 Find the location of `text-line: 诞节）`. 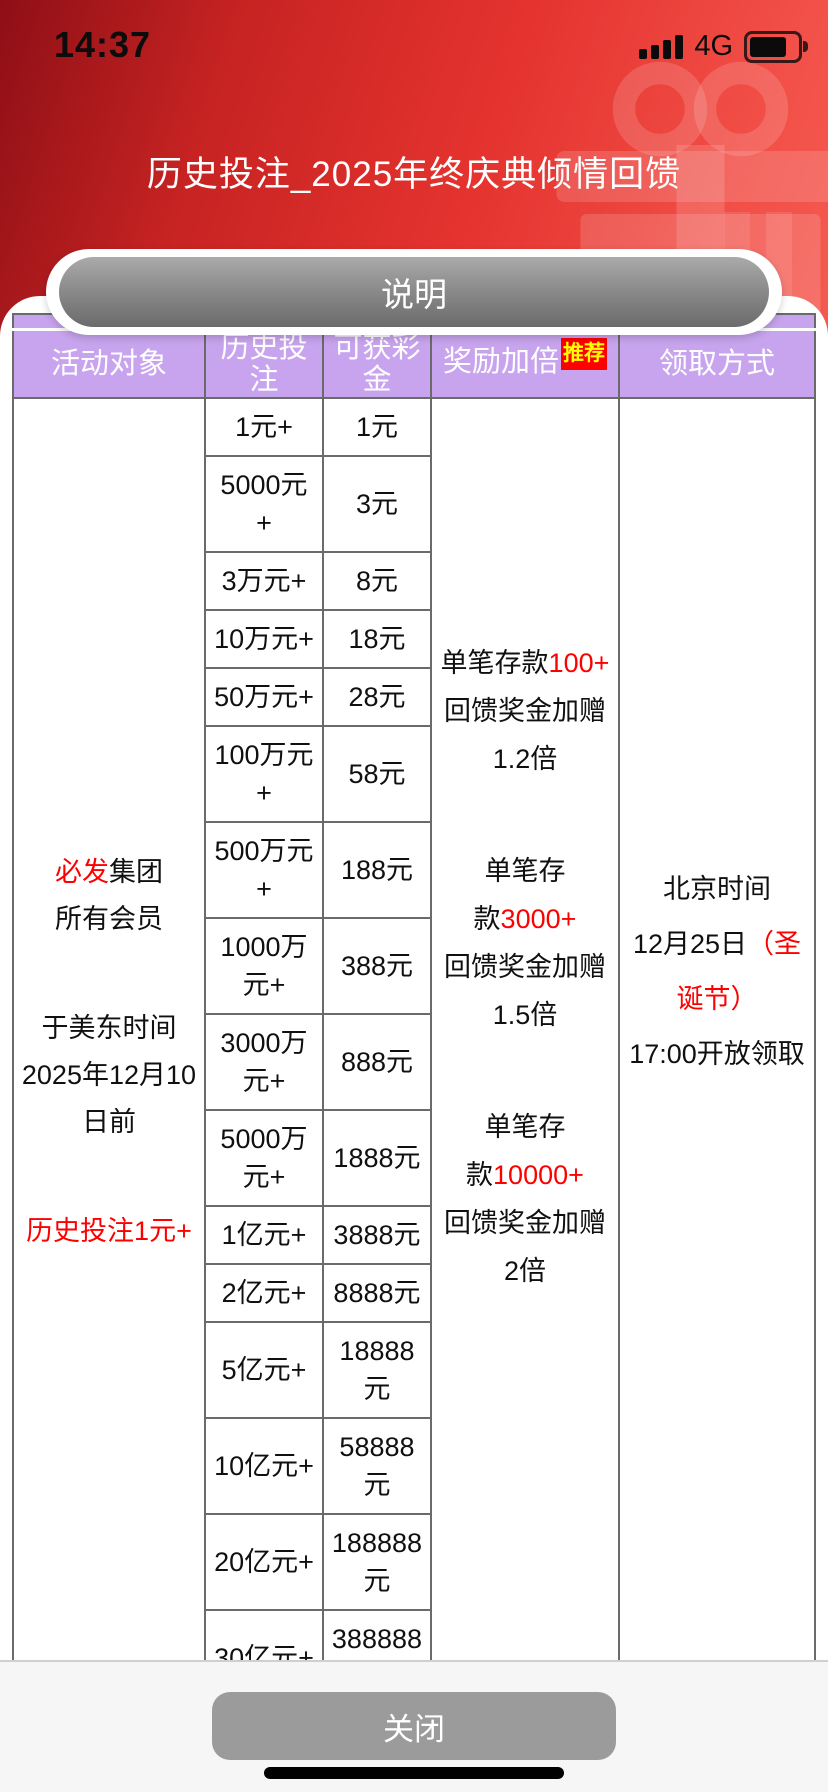

text-line: 诞节） is located at coordinates (716, 999).